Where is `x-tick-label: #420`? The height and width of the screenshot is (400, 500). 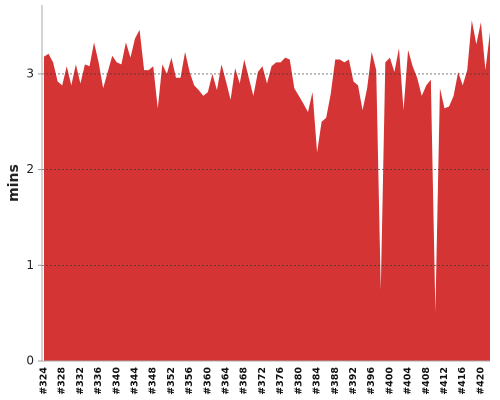
x-tick-label: #420 is located at coordinates (480, 381).